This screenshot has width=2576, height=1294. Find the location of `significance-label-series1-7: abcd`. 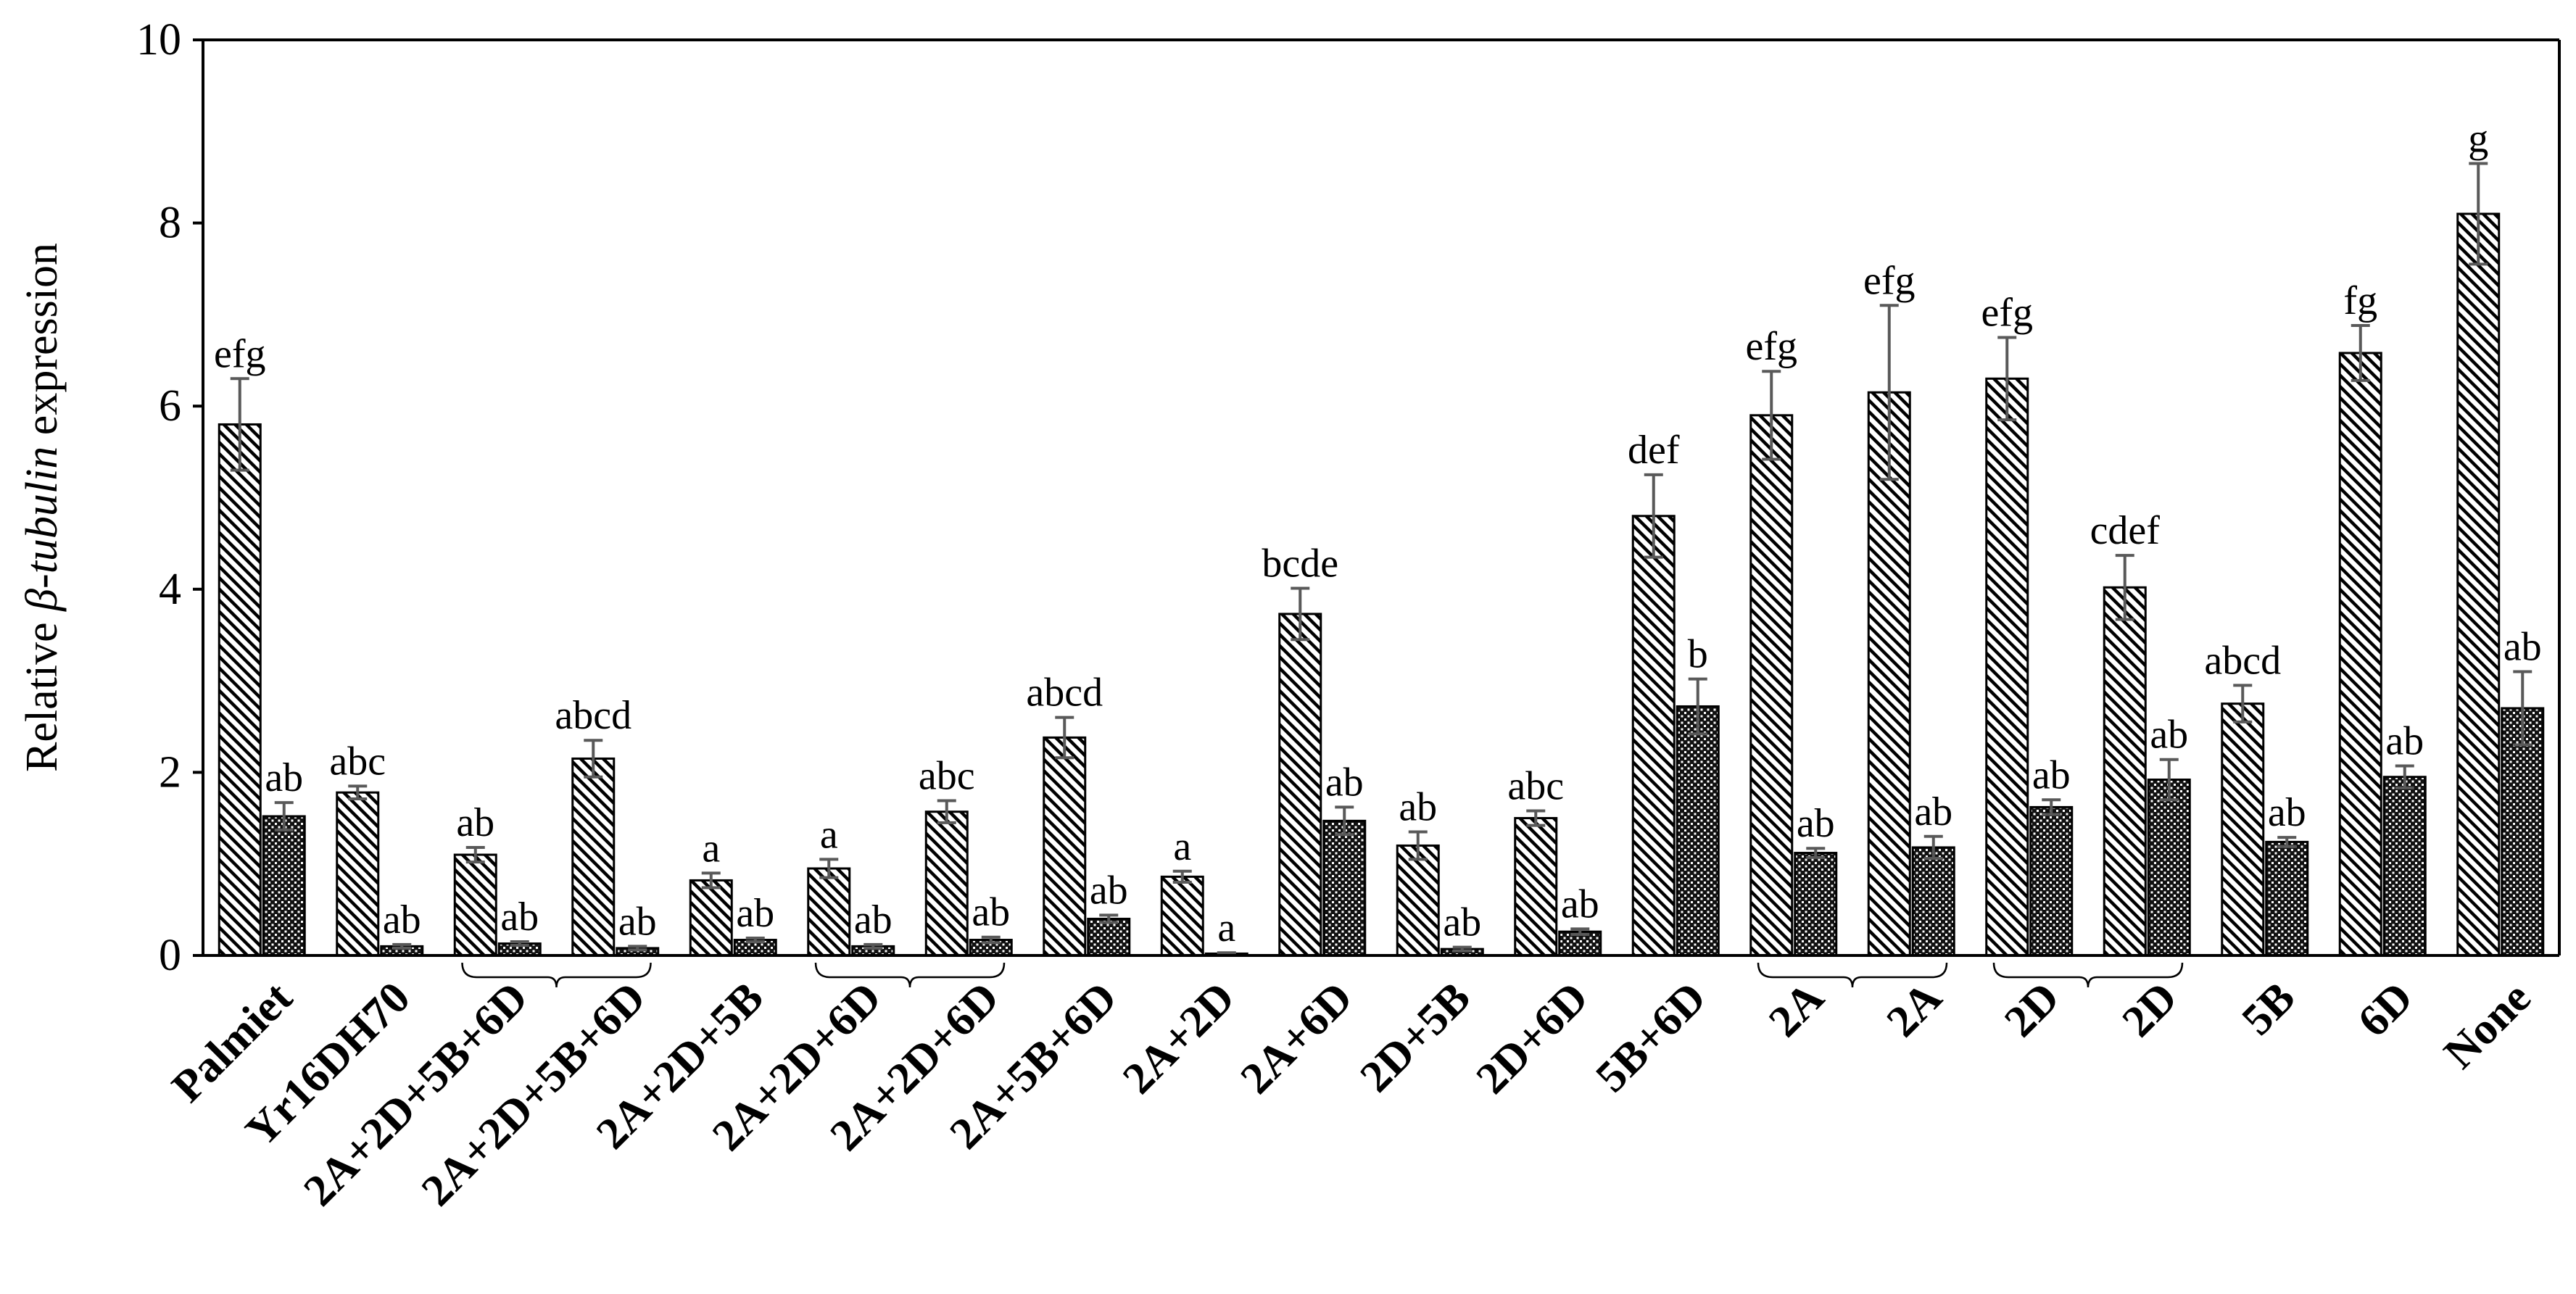

significance-label-series1-7: abcd is located at coordinates (1065, 693).